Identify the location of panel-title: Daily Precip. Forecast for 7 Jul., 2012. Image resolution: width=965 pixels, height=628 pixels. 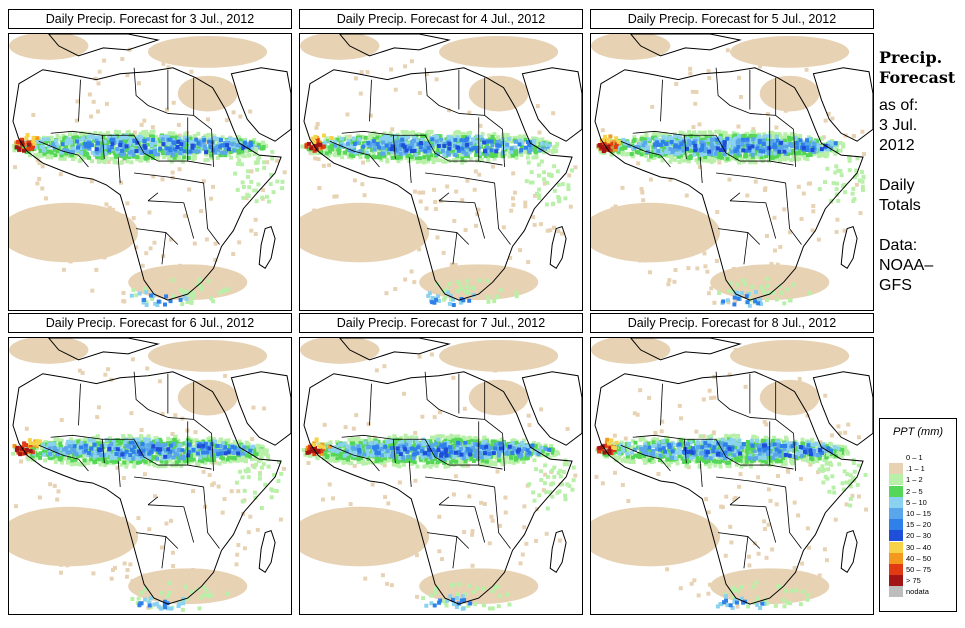
(441, 323).